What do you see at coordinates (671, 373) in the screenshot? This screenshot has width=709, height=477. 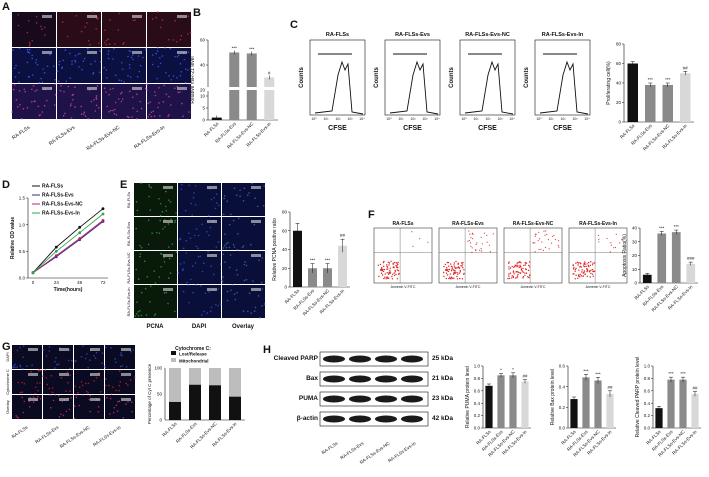 I see `significance-mark: ***` at bounding box center [671, 373].